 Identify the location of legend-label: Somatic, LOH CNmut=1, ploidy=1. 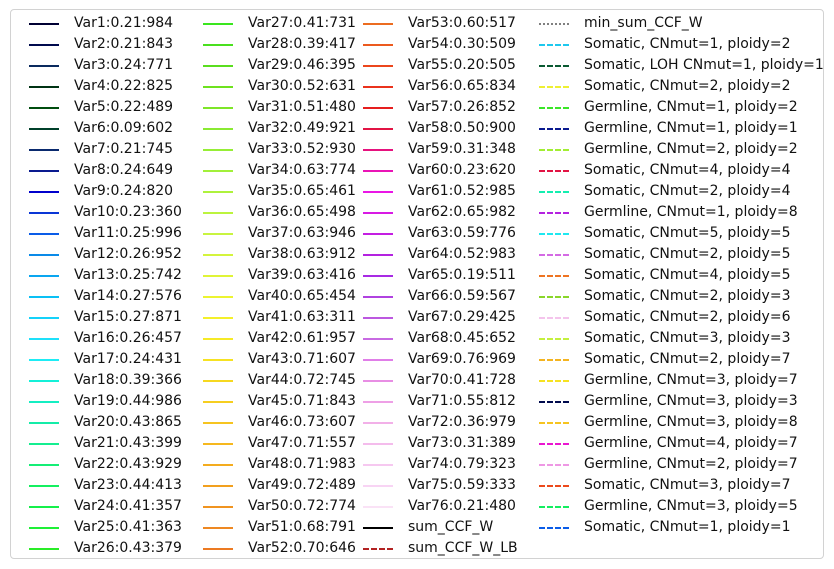
(704, 65).